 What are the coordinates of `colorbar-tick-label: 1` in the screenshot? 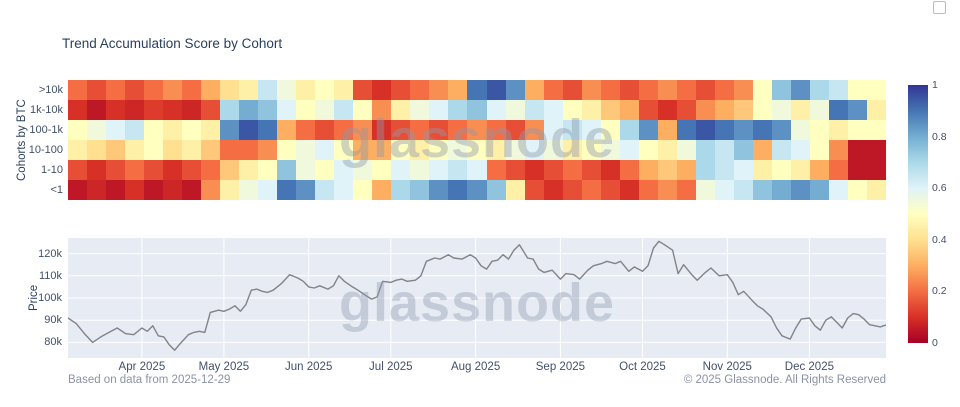 It's located at (935, 85).